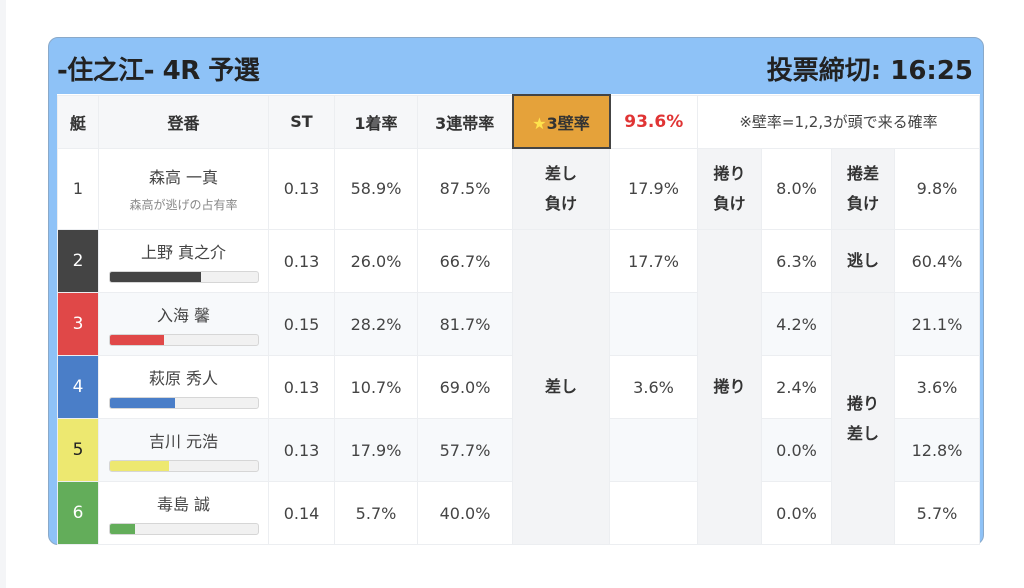 This screenshot has width=1024, height=588. Describe the element at coordinates (301, 324) in the screenshot. I see `st-value: 0.15` at that location.